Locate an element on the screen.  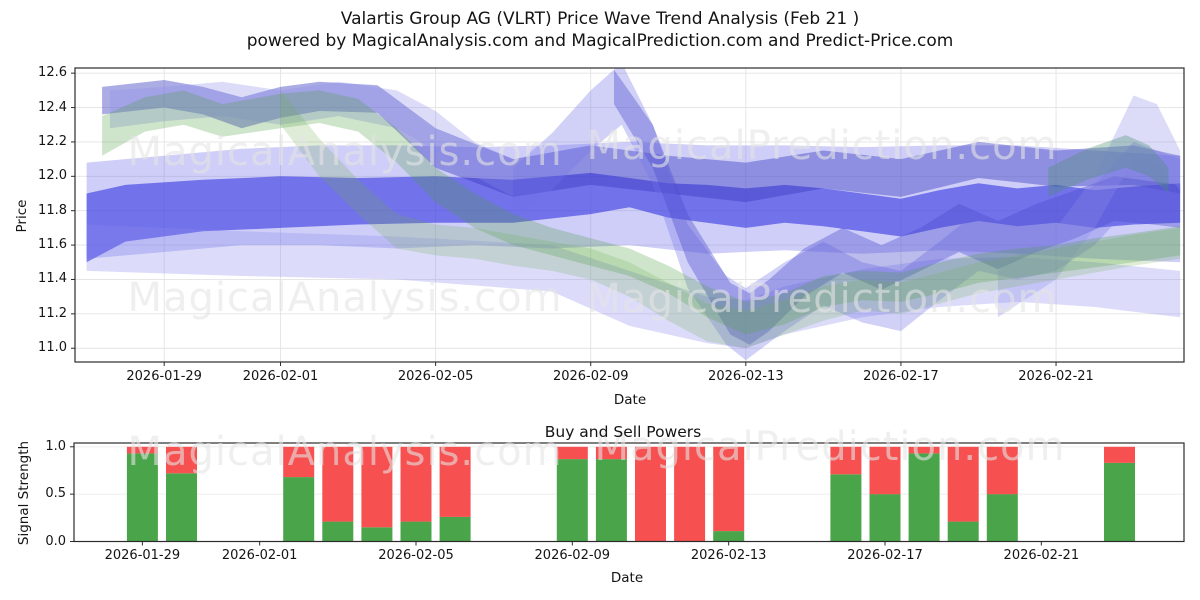
price-xtick-label: 2026-02-05 is located at coordinates (435, 376).